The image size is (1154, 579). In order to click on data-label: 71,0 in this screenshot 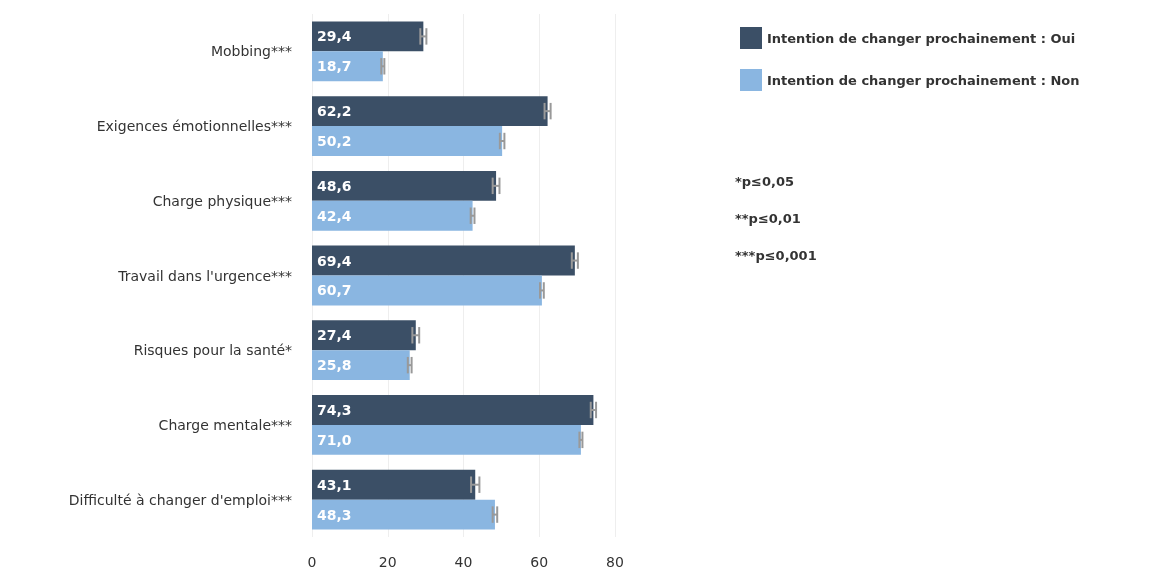, I will do `click(334, 439)`.